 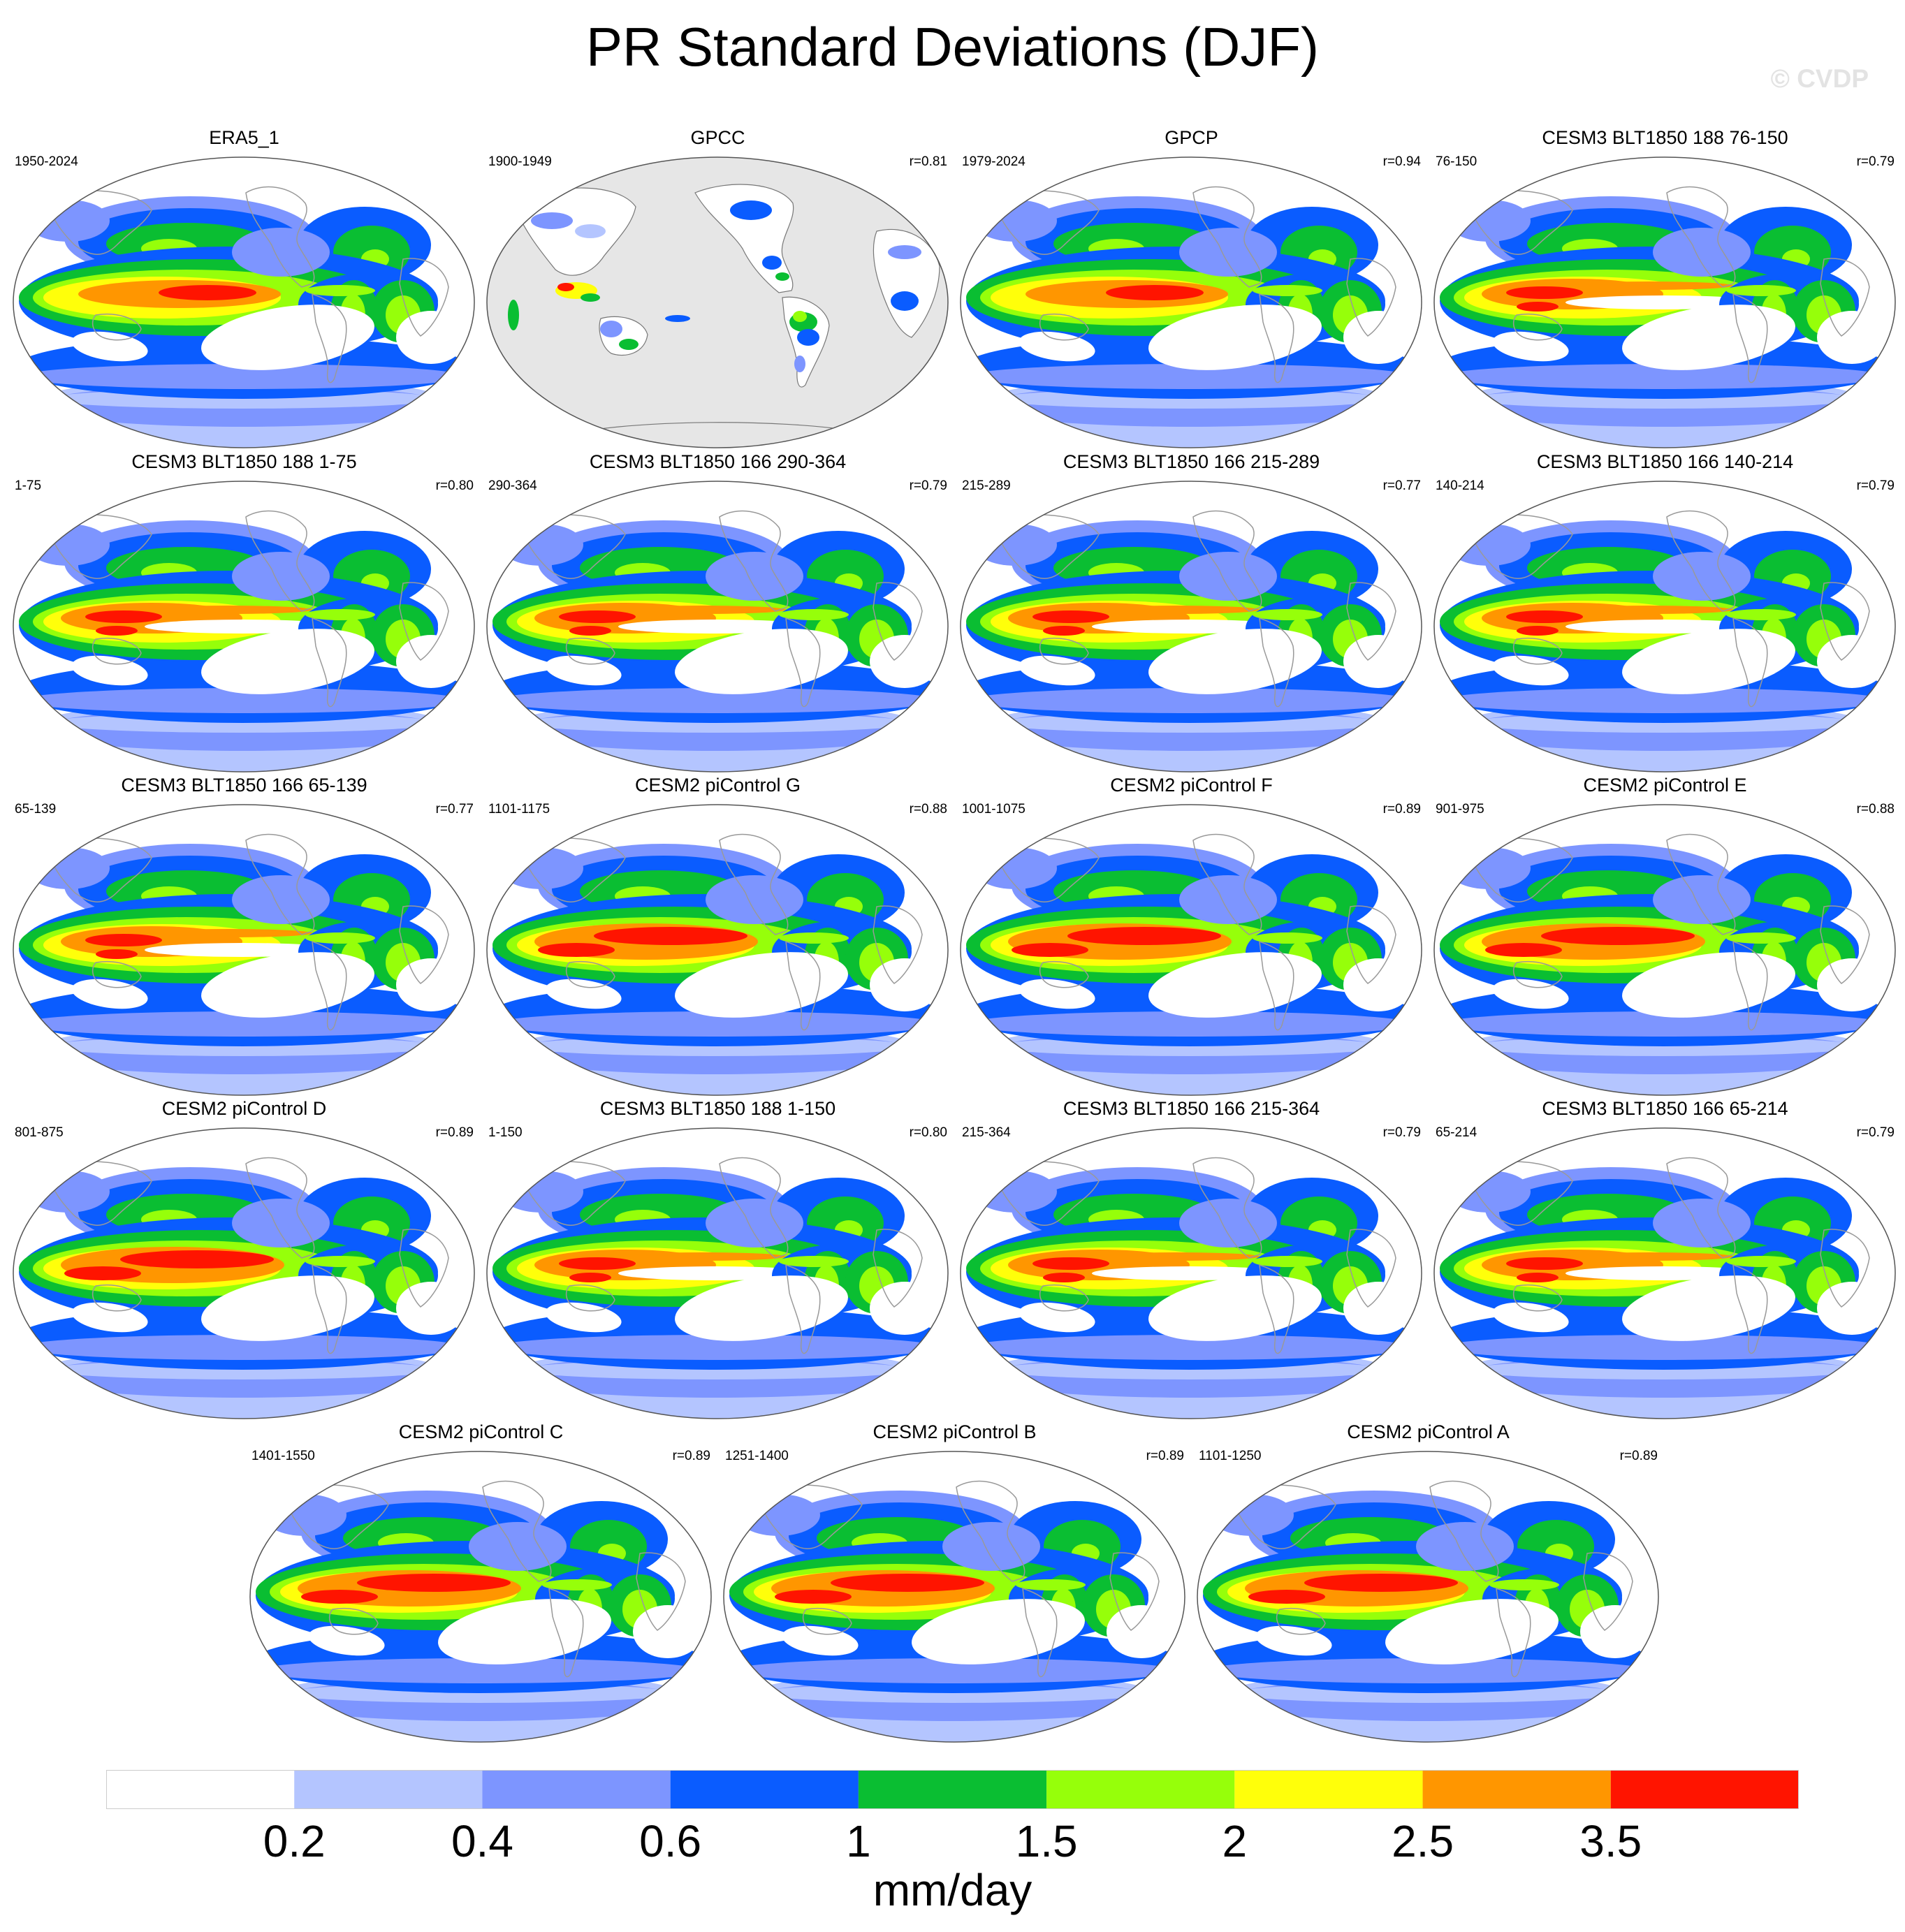 I want to click on colorbar-tick-label: 1.5, so click(x=1047, y=1841).